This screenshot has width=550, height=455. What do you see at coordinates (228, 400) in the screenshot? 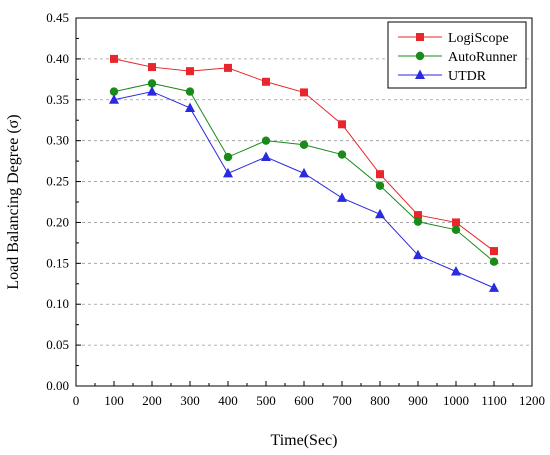
I see `x-tick-label: 400` at bounding box center [228, 400].